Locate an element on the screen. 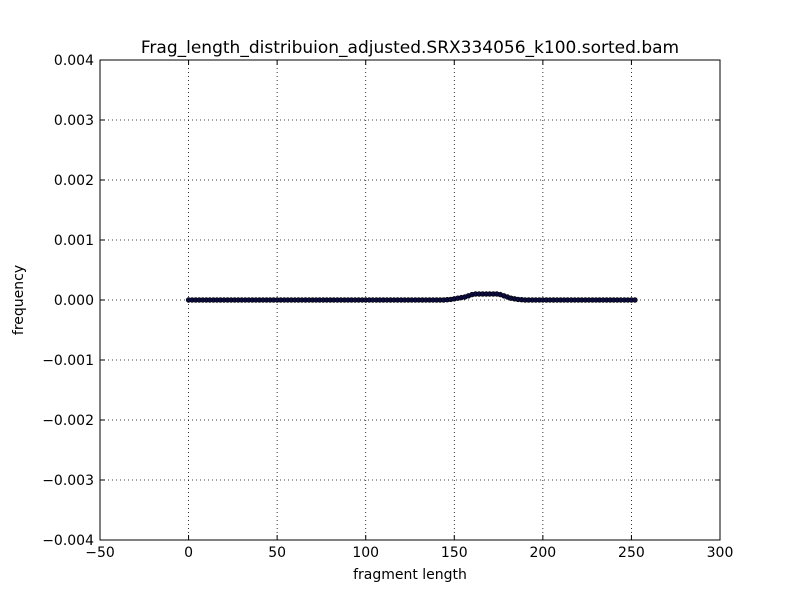  y-tick-label: −0.001 is located at coordinates (68, 361).